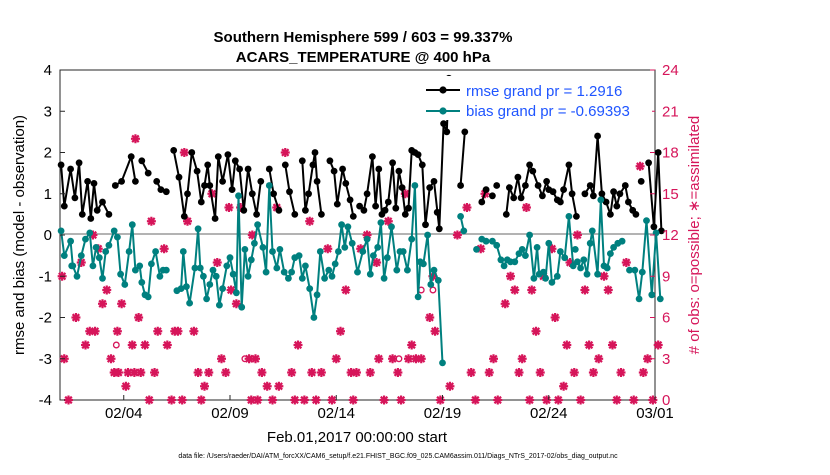  I want to click on y-axis-right-label: # of obs: o=possible; ∗=assimilated, so click(694, 235).